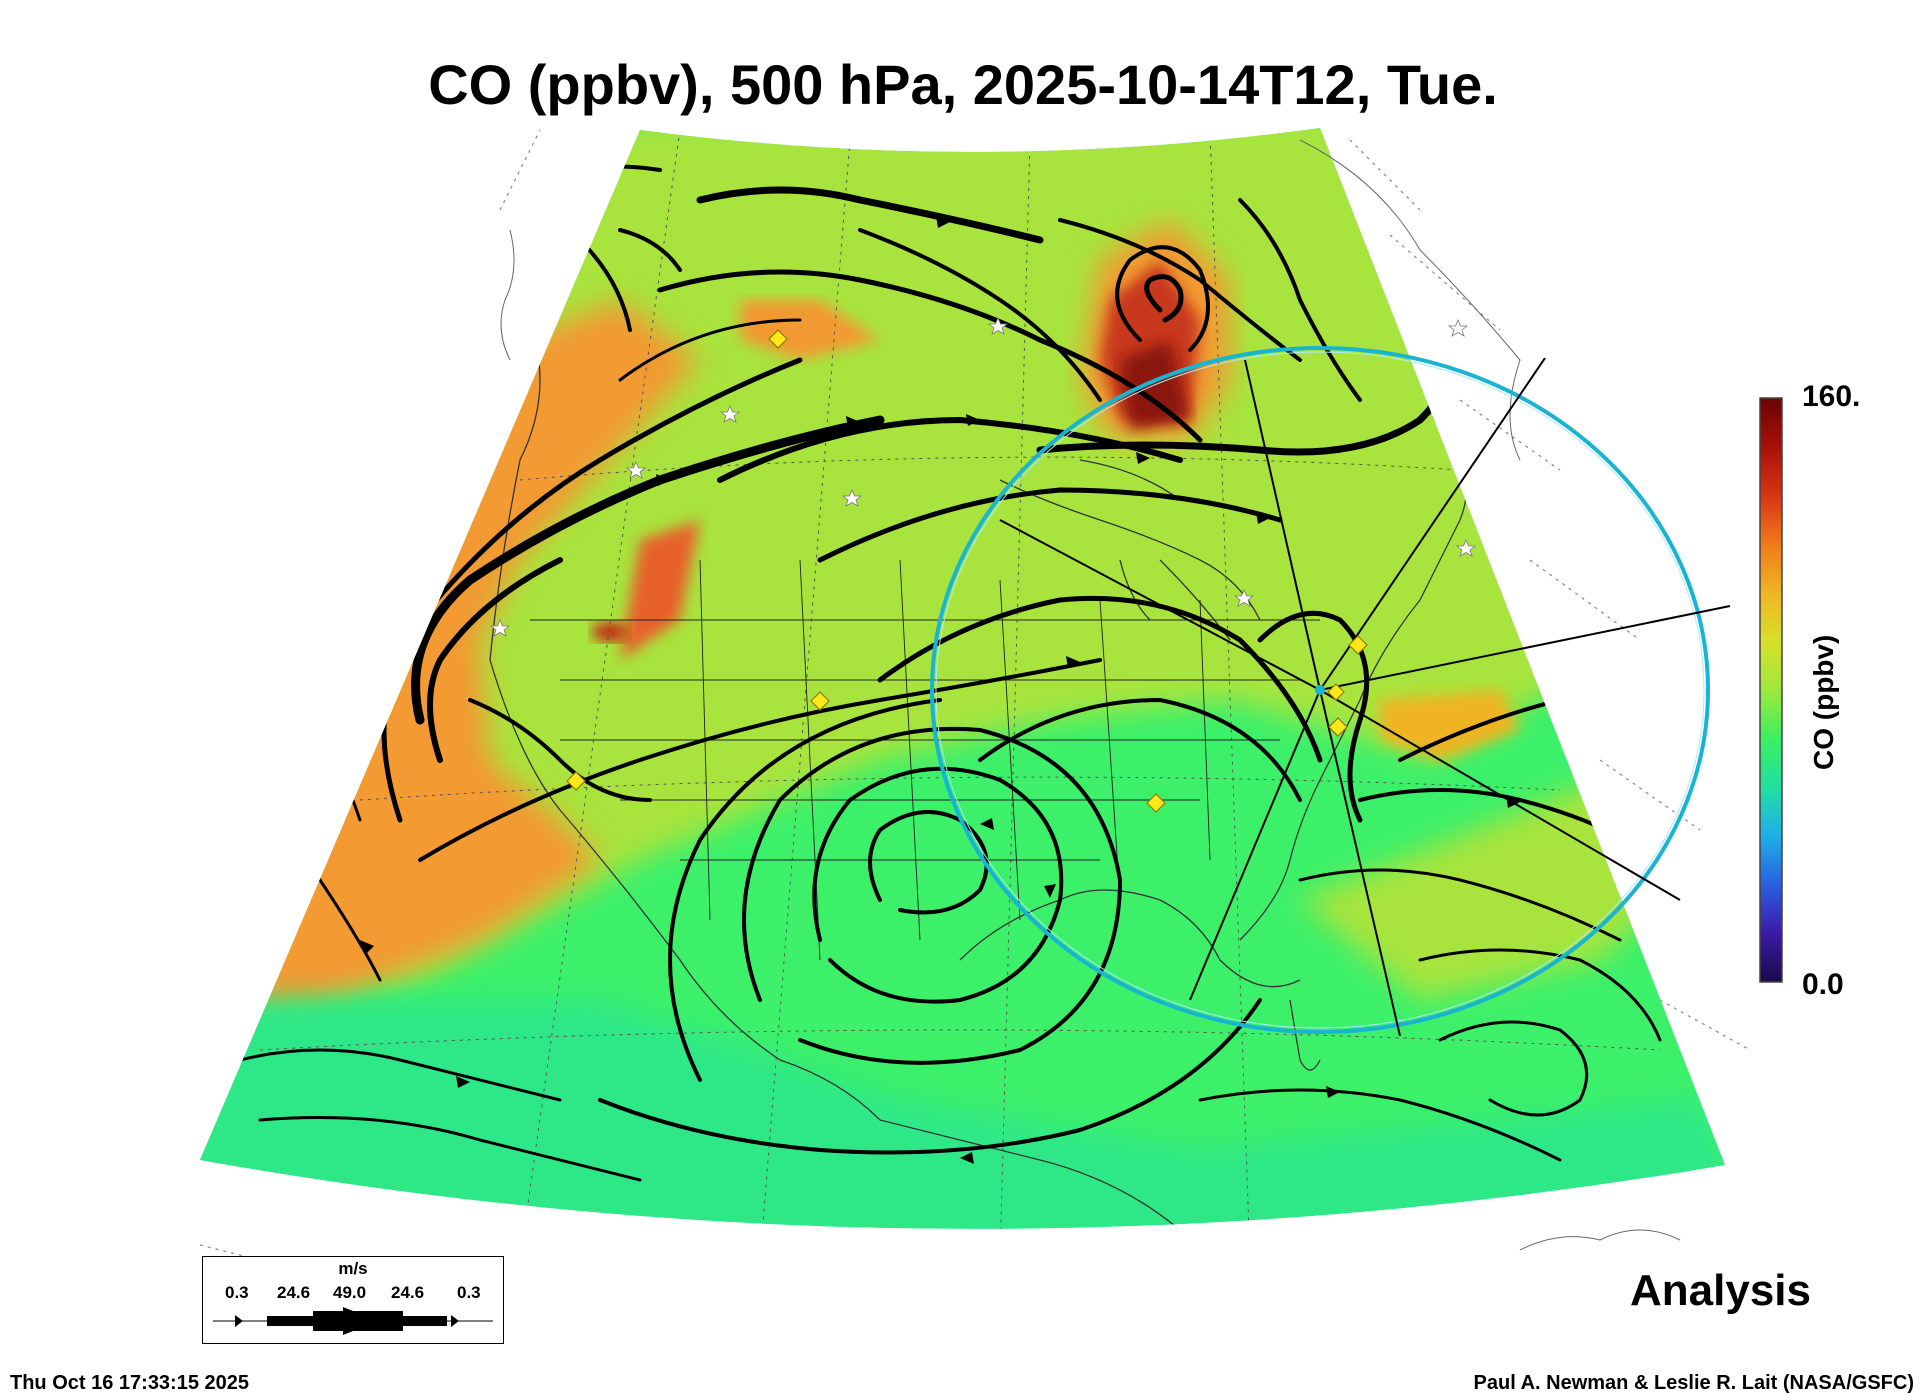 This screenshot has height=1395, width=1926. Describe the element at coordinates (1823, 702) in the screenshot. I see `colorbar-title: CO (ppbv)` at that location.